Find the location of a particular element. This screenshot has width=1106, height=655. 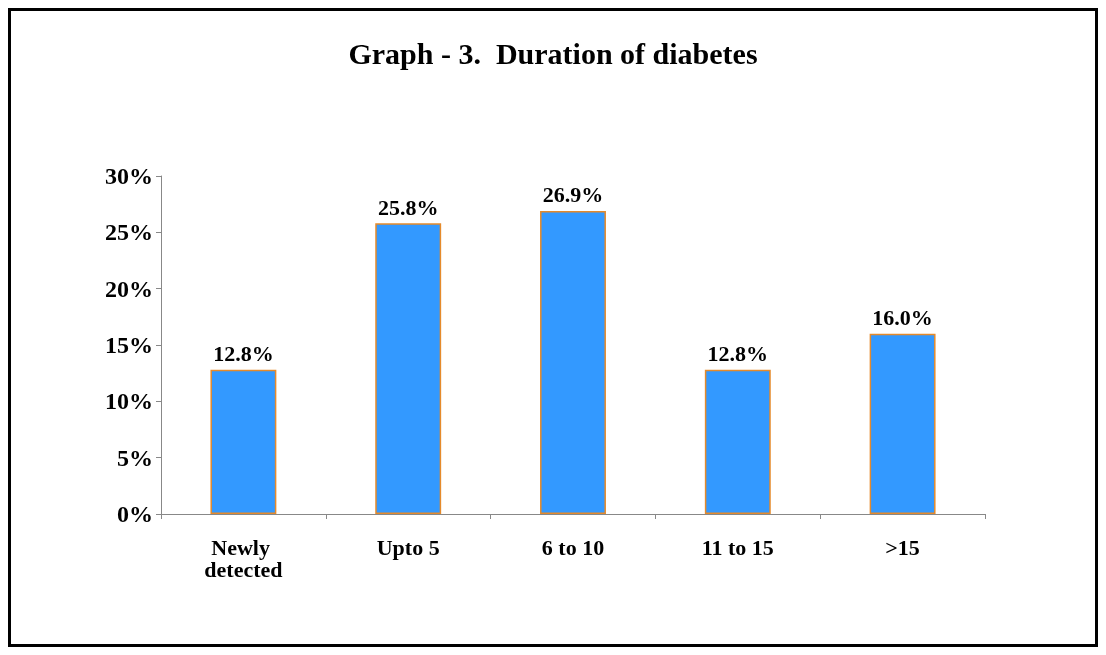

data-label: 25.8% is located at coordinates (408, 207).